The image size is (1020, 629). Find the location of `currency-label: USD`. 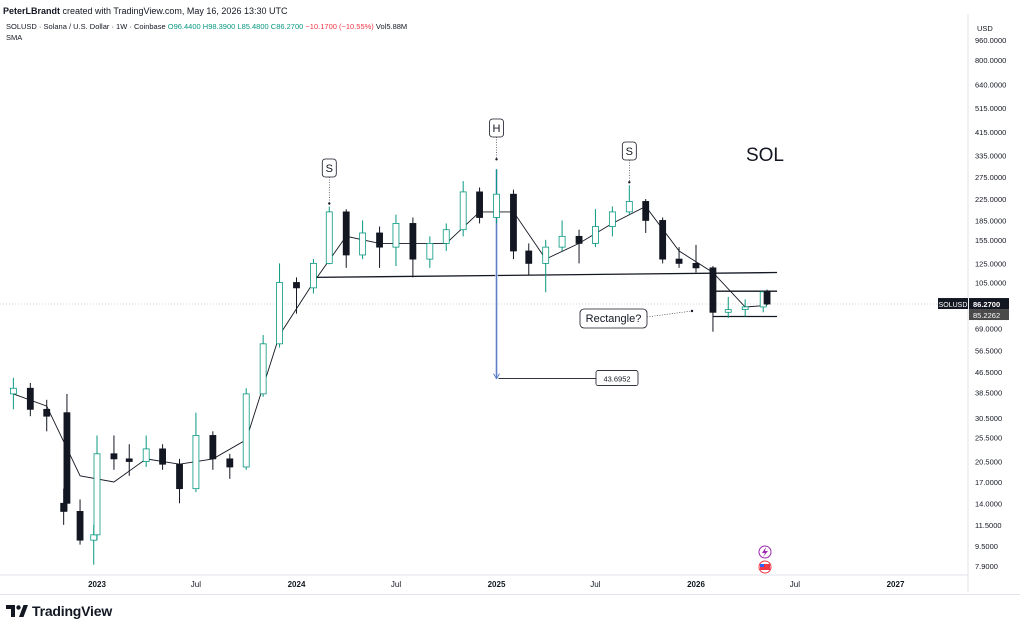

currency-label: USD is located at coordinates (985, 28).